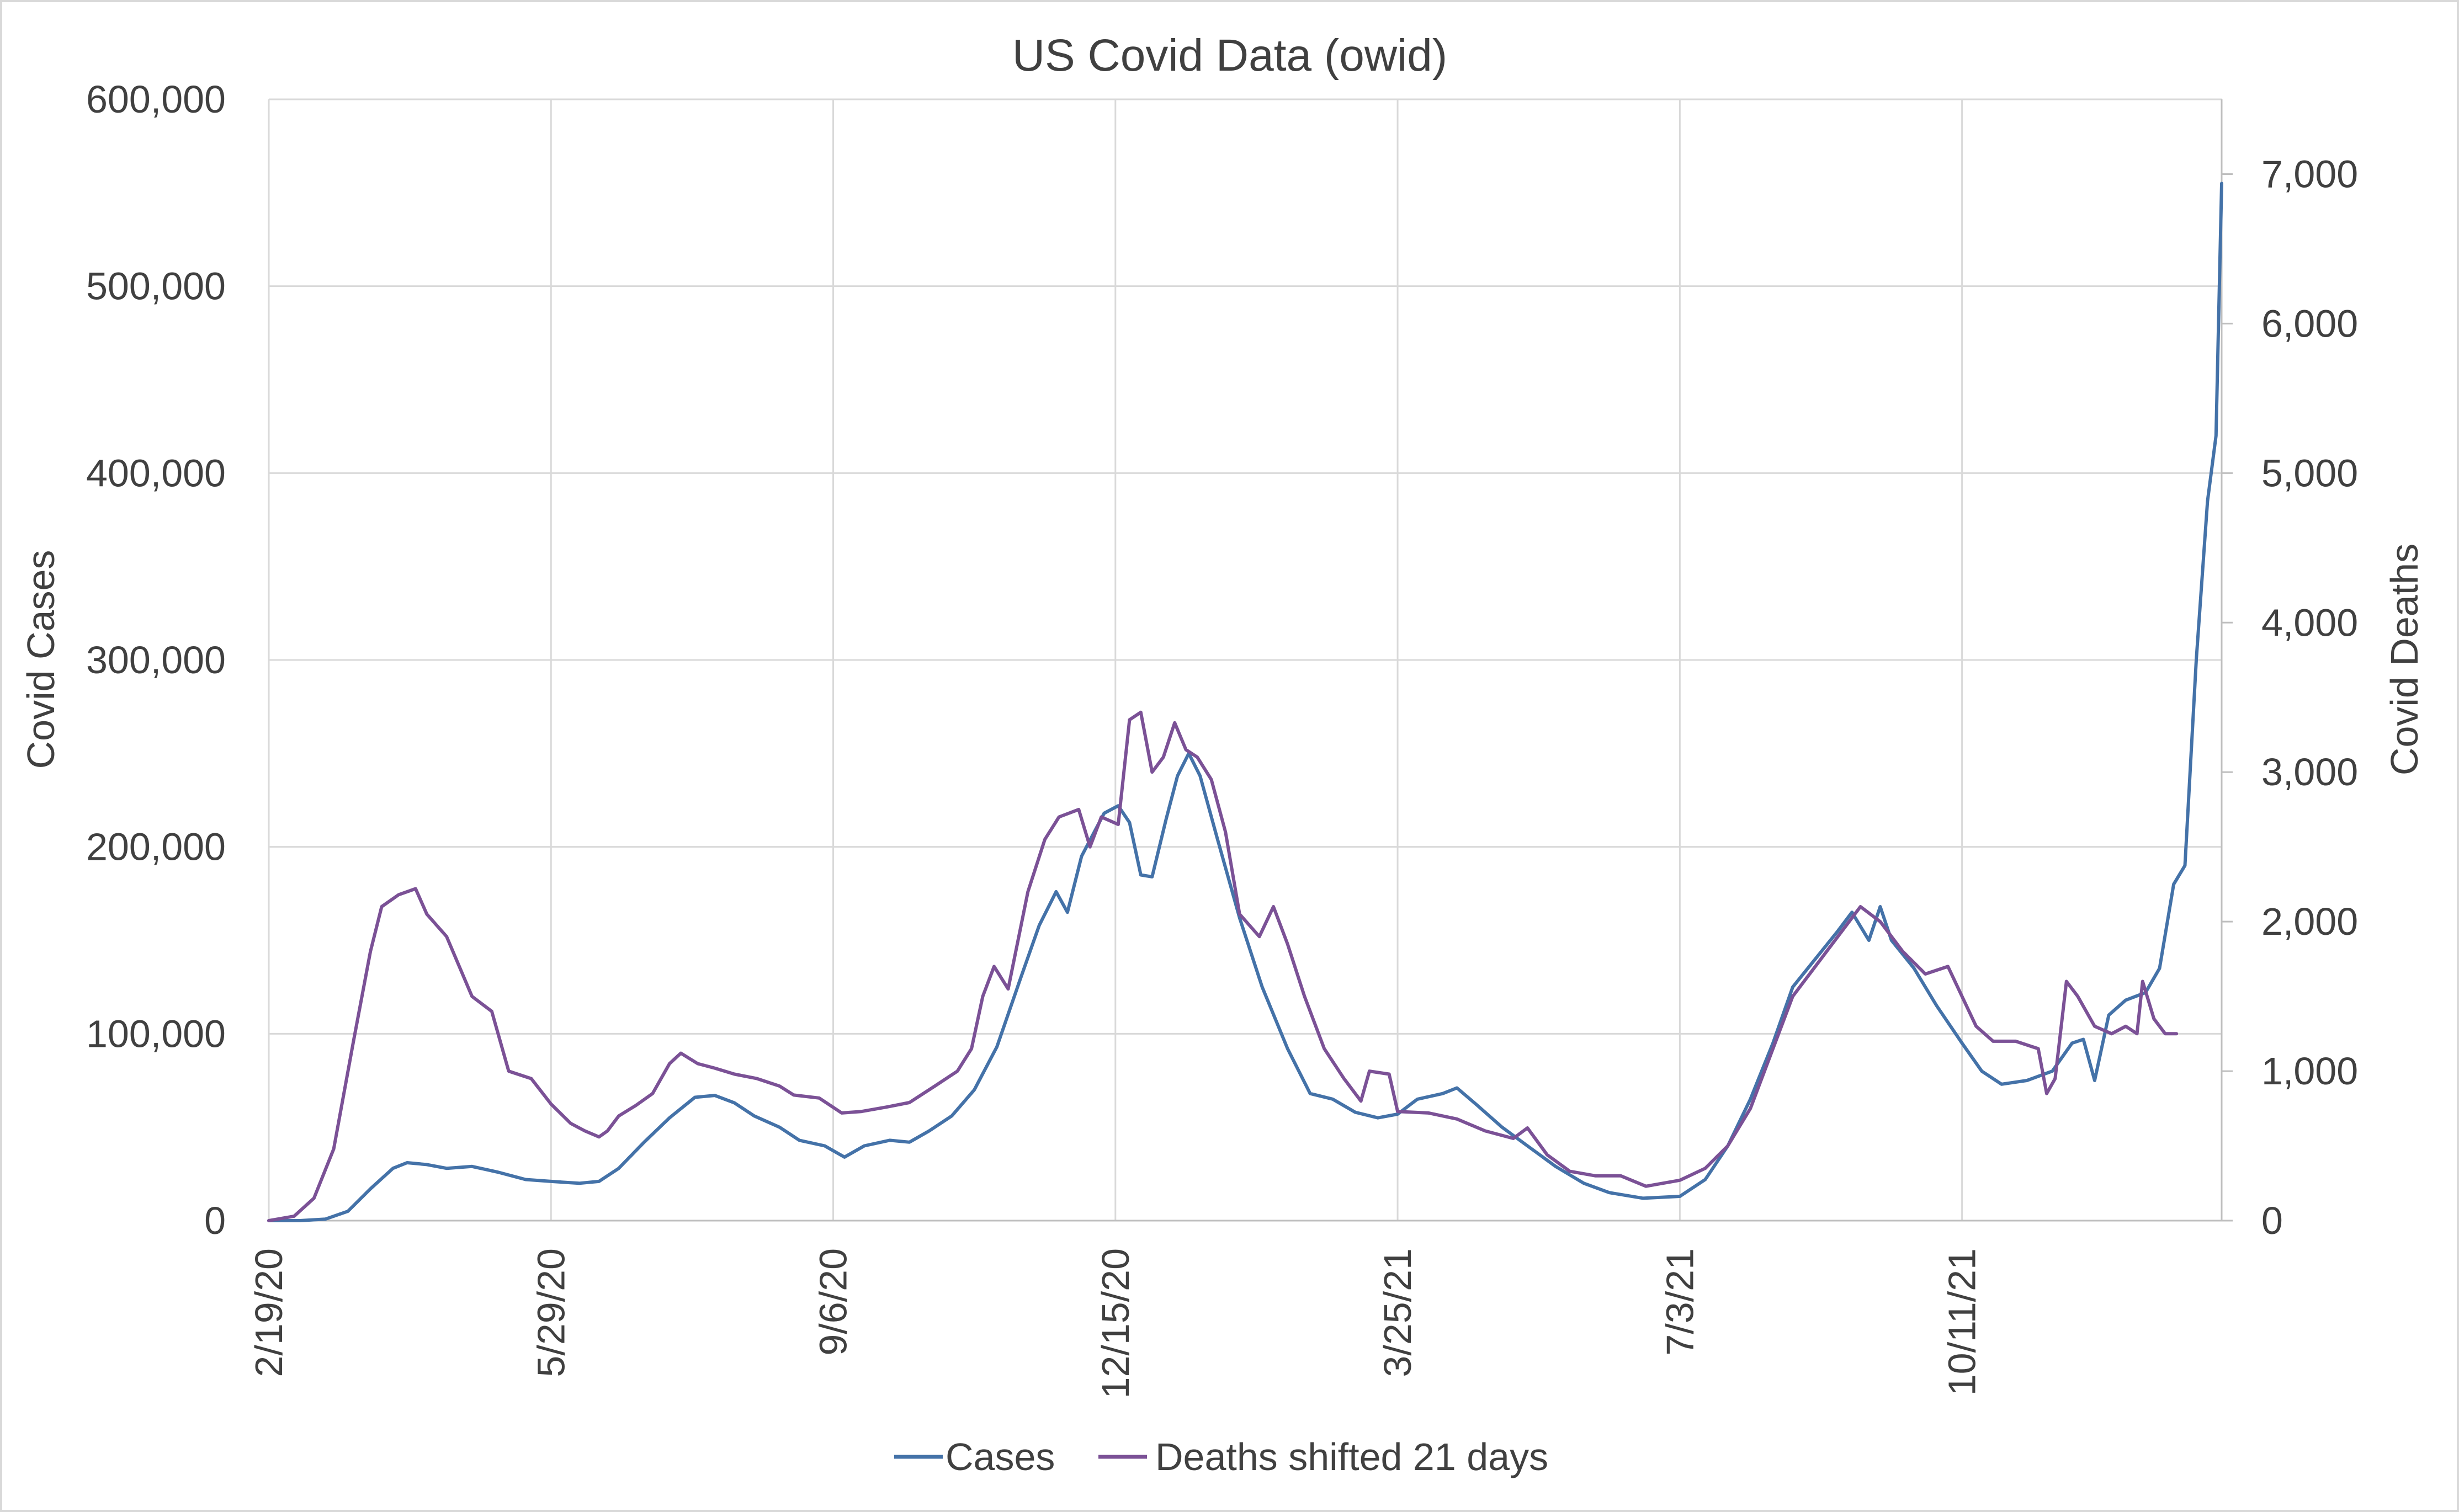  What do you see at coordinates (2309, 472) in the screenshot?
I see `y-right-tick-label: 5,000` at bounding box center [2309, 472].